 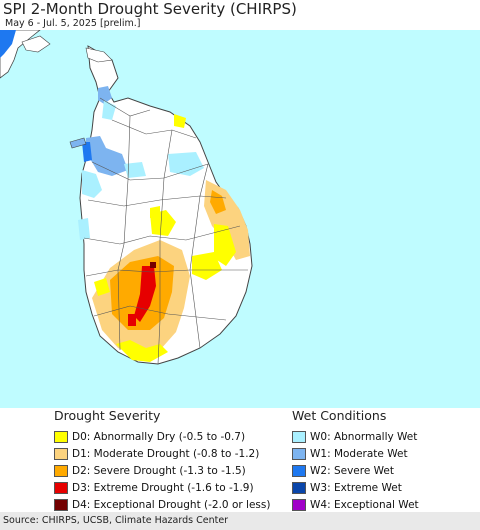 What do you see at coordinates (159, 470) in the screenshot?
I see `legend-label-d2: D2: Severe Drought (-1.3 to -1.5)` at bounding box center [159, 470].